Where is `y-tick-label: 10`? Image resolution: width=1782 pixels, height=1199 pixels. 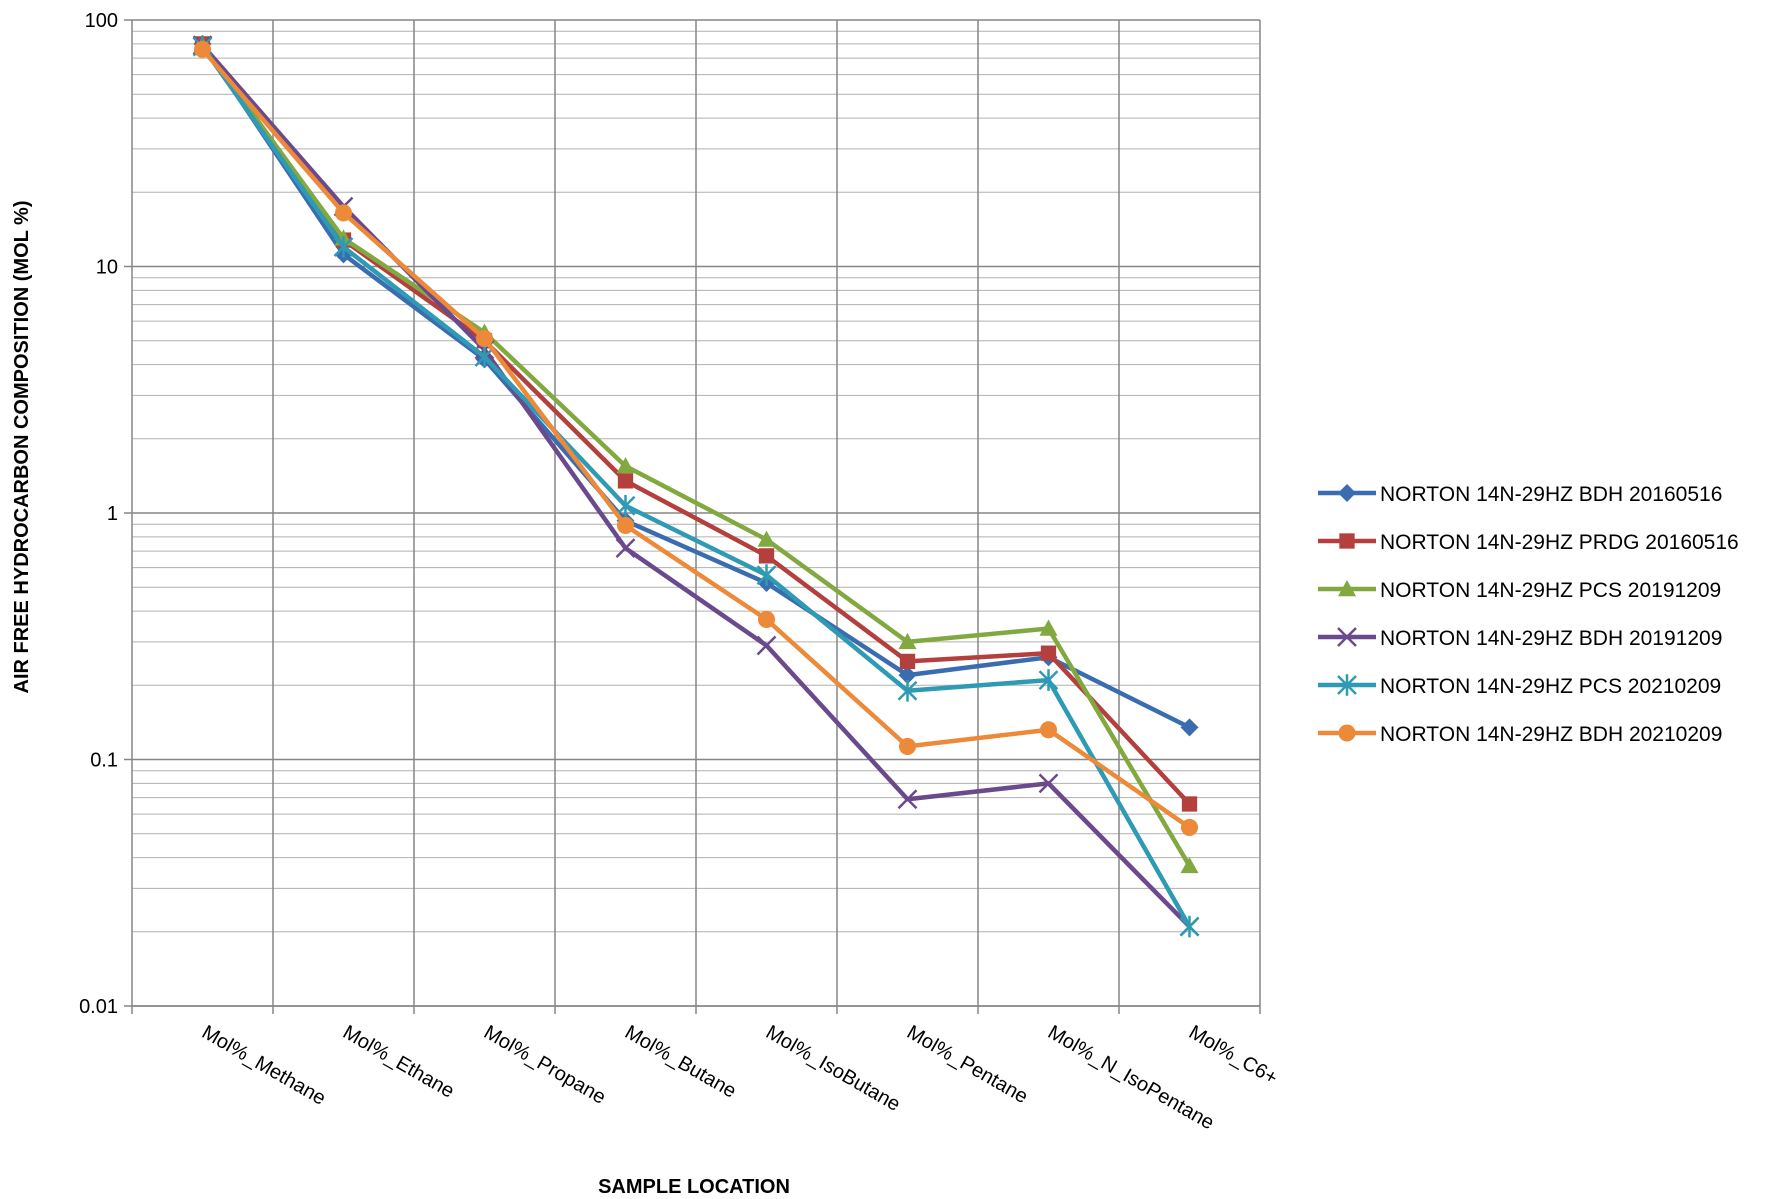
y-tick-label: 10 is located at coordinates (107, 268).